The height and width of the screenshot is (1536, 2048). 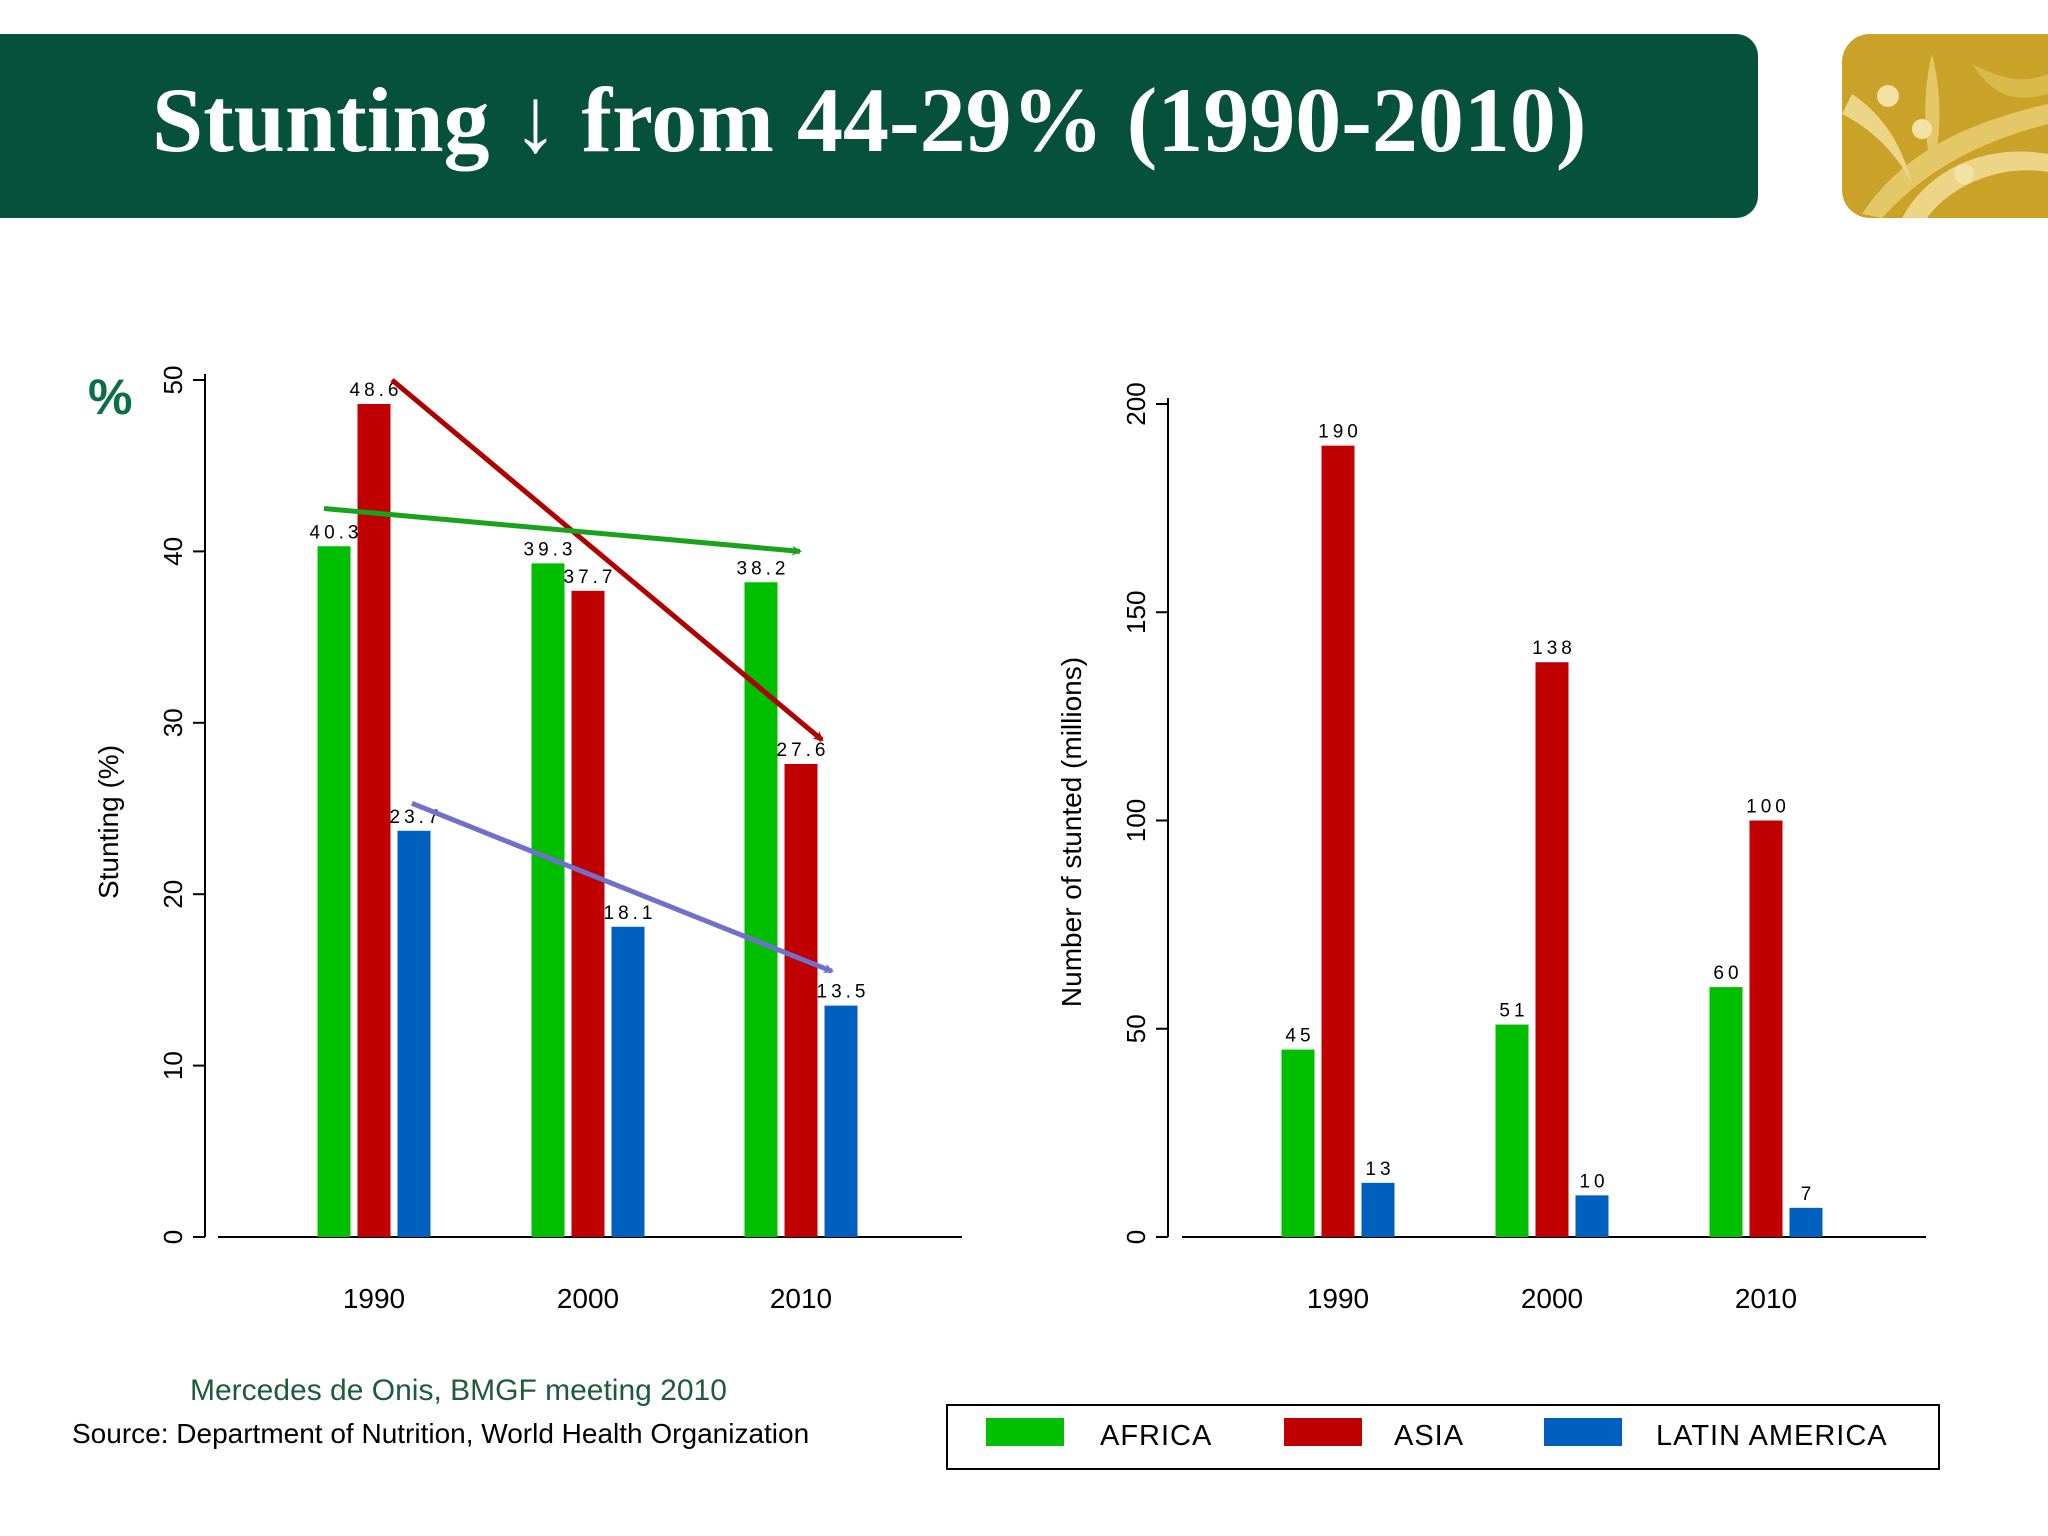 What do you see at coordinates (1136, 403) in the screenshot?
I see `y-tick-label: 200` at bounding box center [1136, 403].